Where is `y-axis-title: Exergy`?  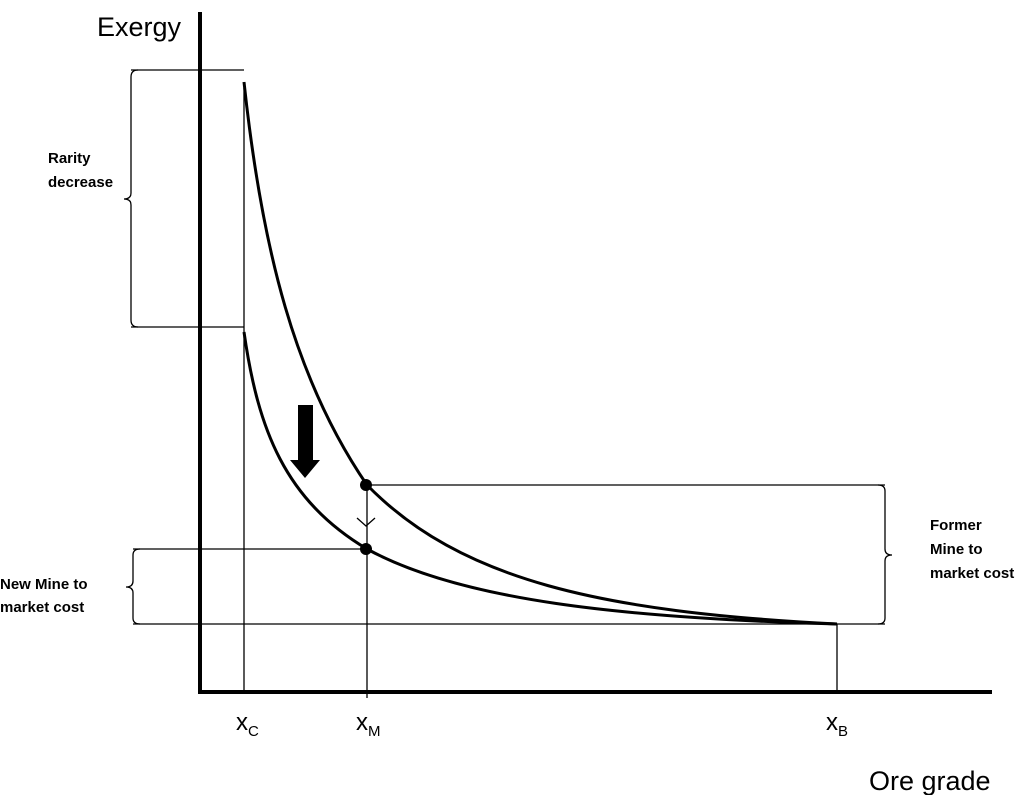
y-axis-title: Exergy is located at coordinates (139, 27).